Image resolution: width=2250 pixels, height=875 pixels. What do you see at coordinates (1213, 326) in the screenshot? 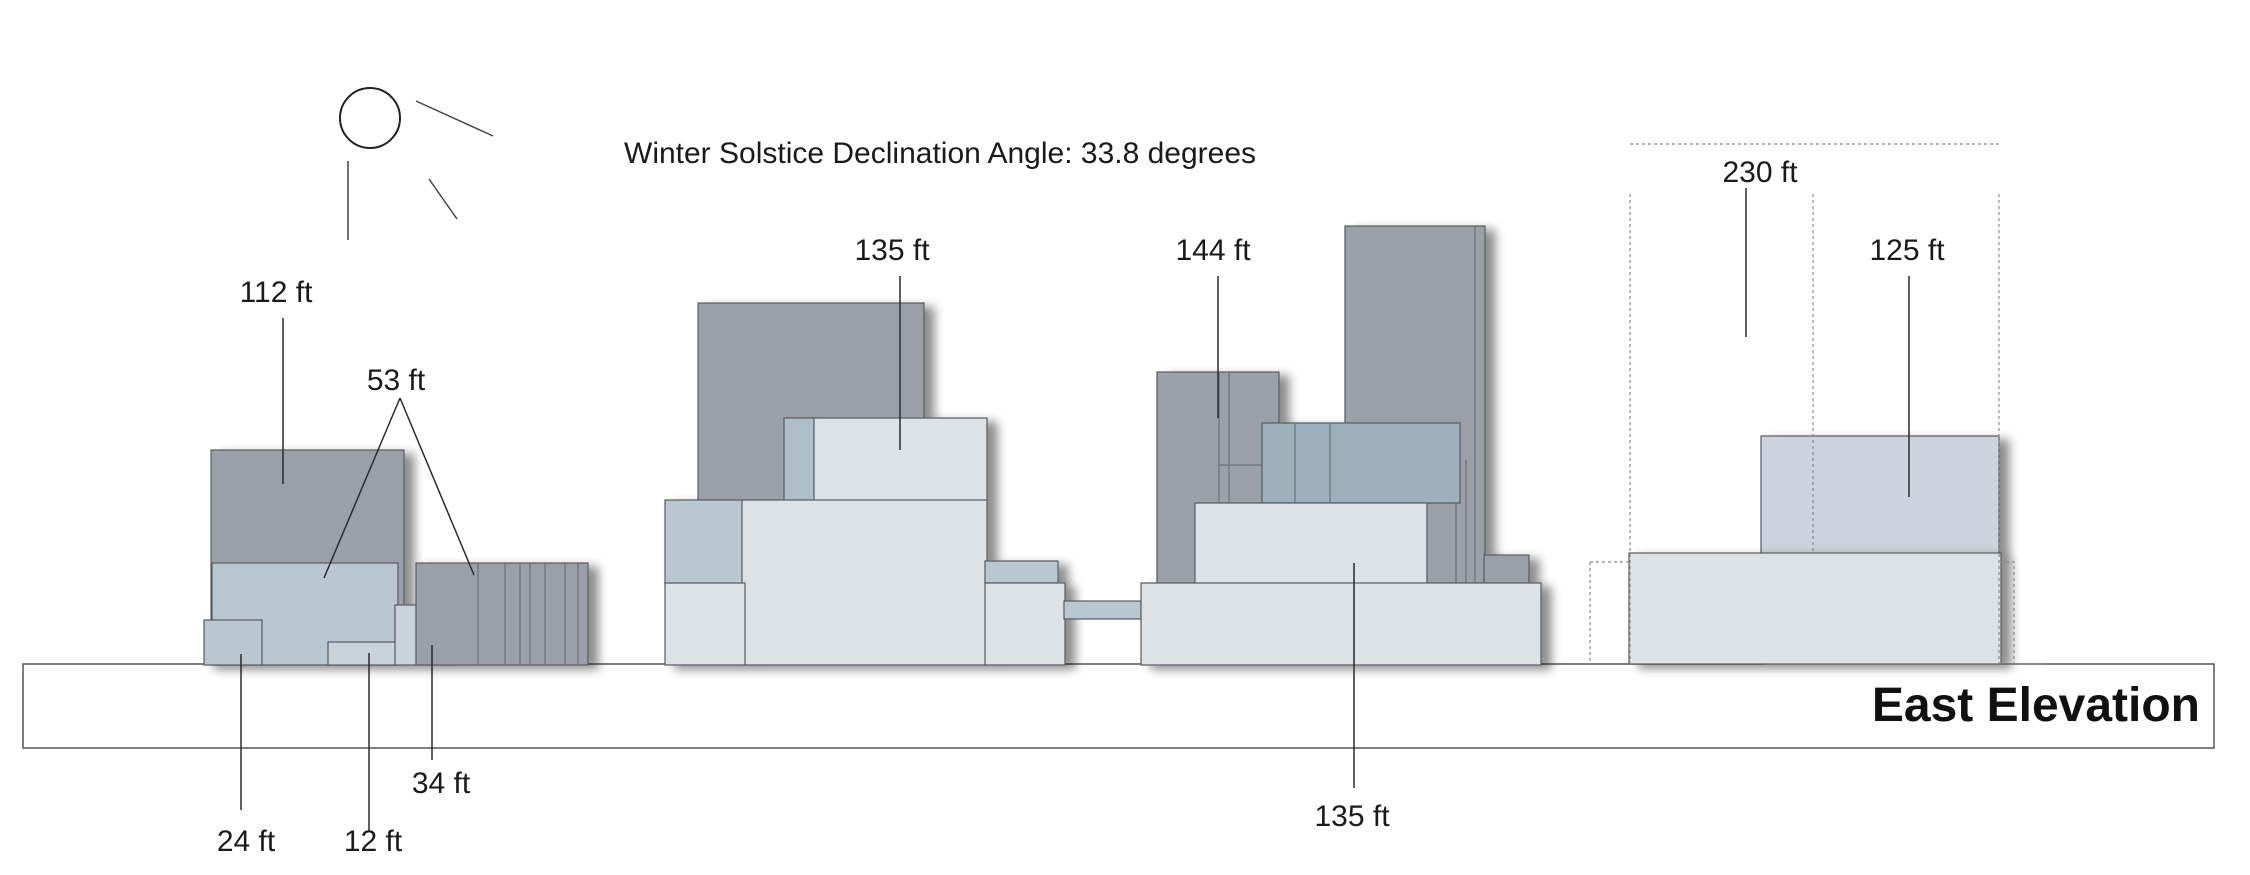
I see `label-144ft: 144 ft` at bounding box center [1213, 326].